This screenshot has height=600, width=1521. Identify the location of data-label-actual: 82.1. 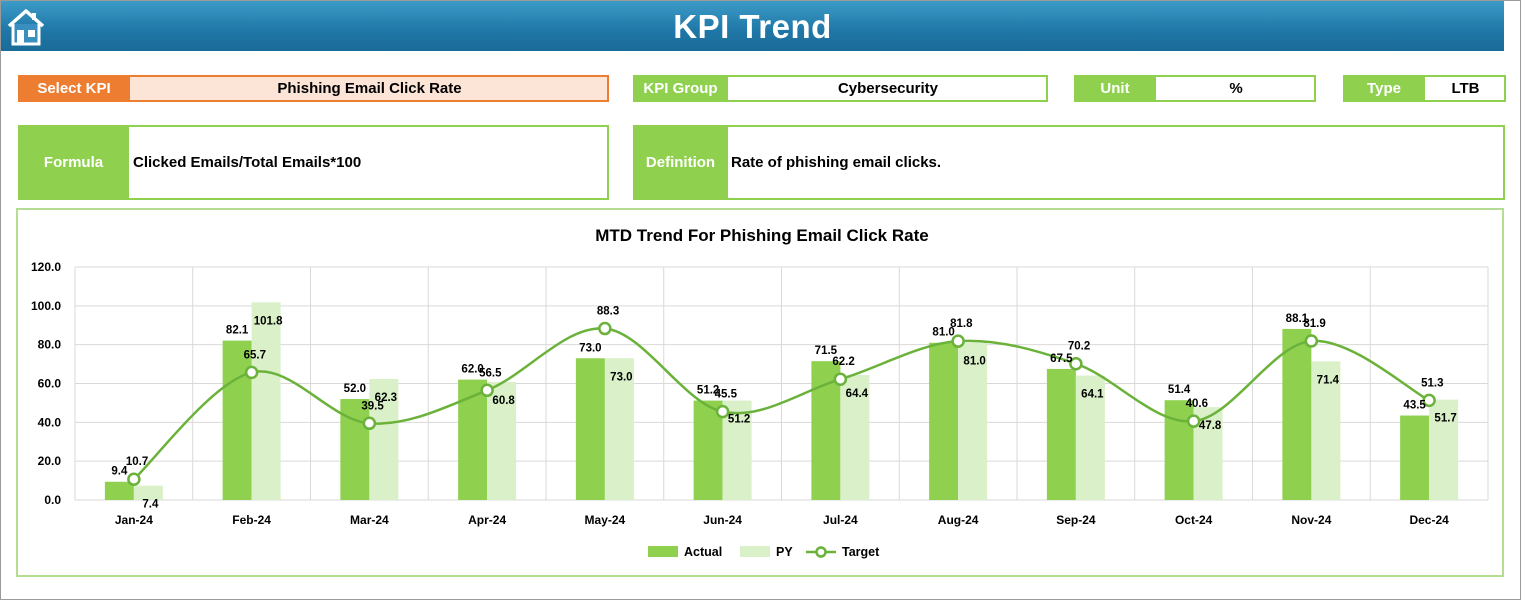
(237, 331).